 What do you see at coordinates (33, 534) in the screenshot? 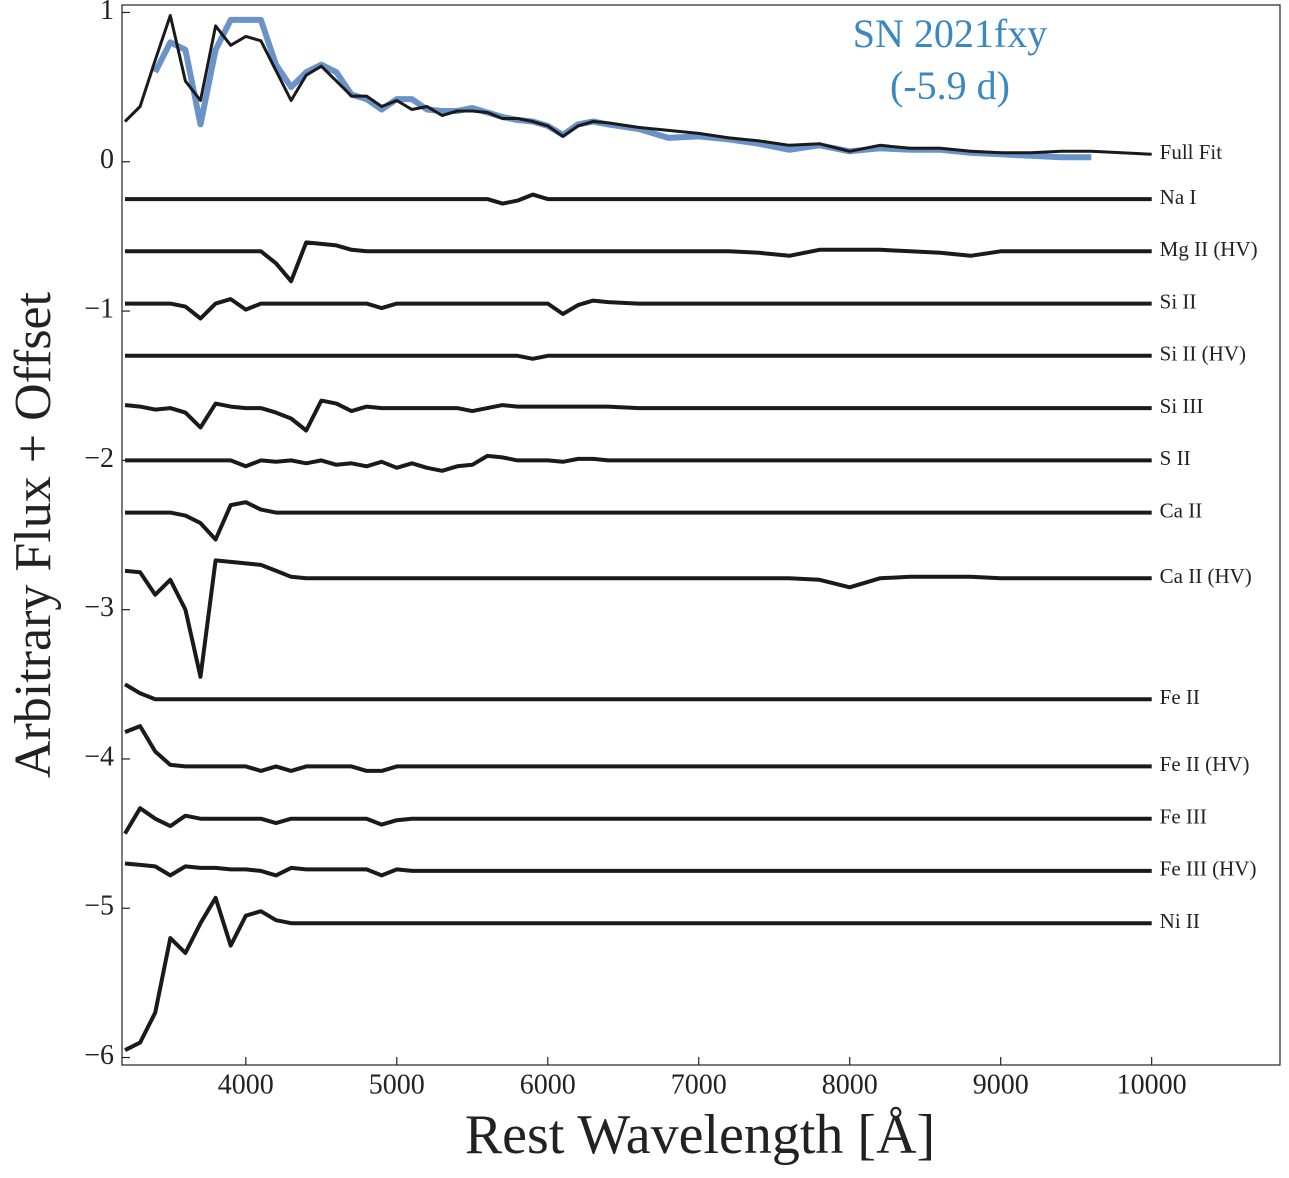
I see `y-axis-label: Arbitrary Flux + Offset` at bounding box center [33, 534].